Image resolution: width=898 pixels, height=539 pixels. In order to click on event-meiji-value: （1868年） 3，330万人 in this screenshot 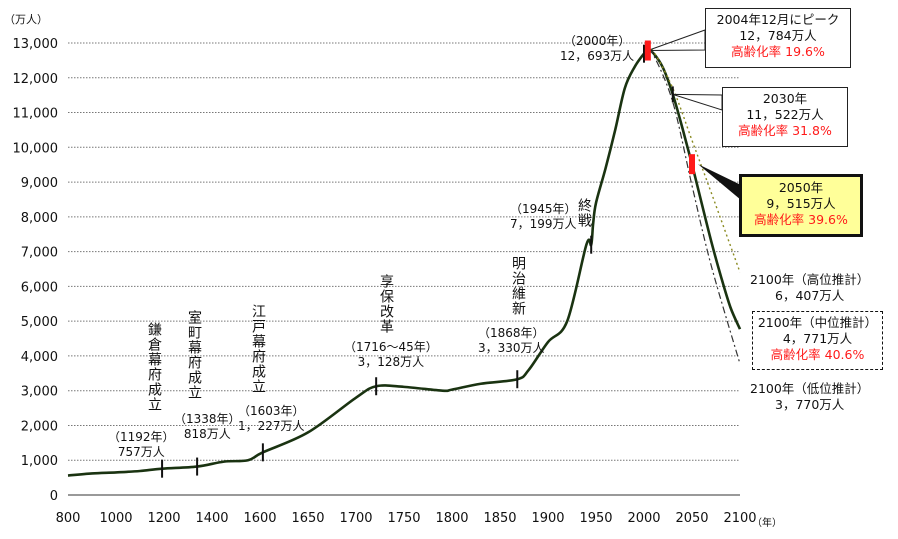, I will do `click(511, 340)`.